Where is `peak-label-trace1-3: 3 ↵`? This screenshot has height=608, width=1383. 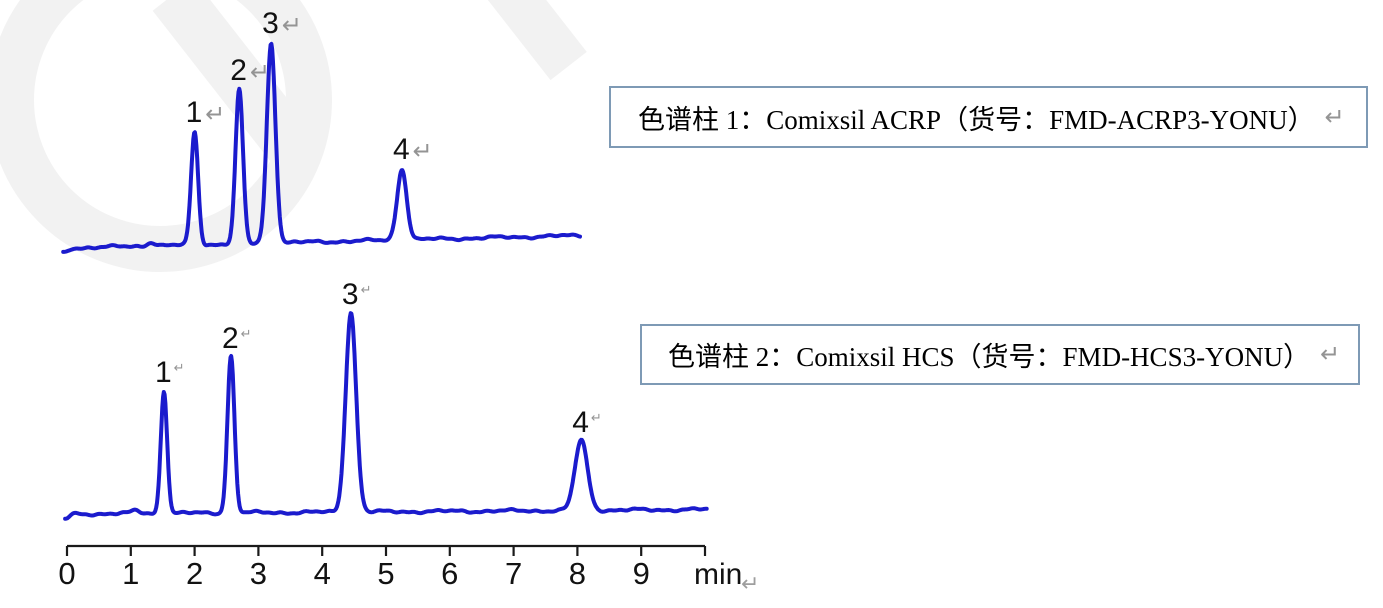
peak-label-trace1-3: 3 ↵ is located at coordinates (282, 24).